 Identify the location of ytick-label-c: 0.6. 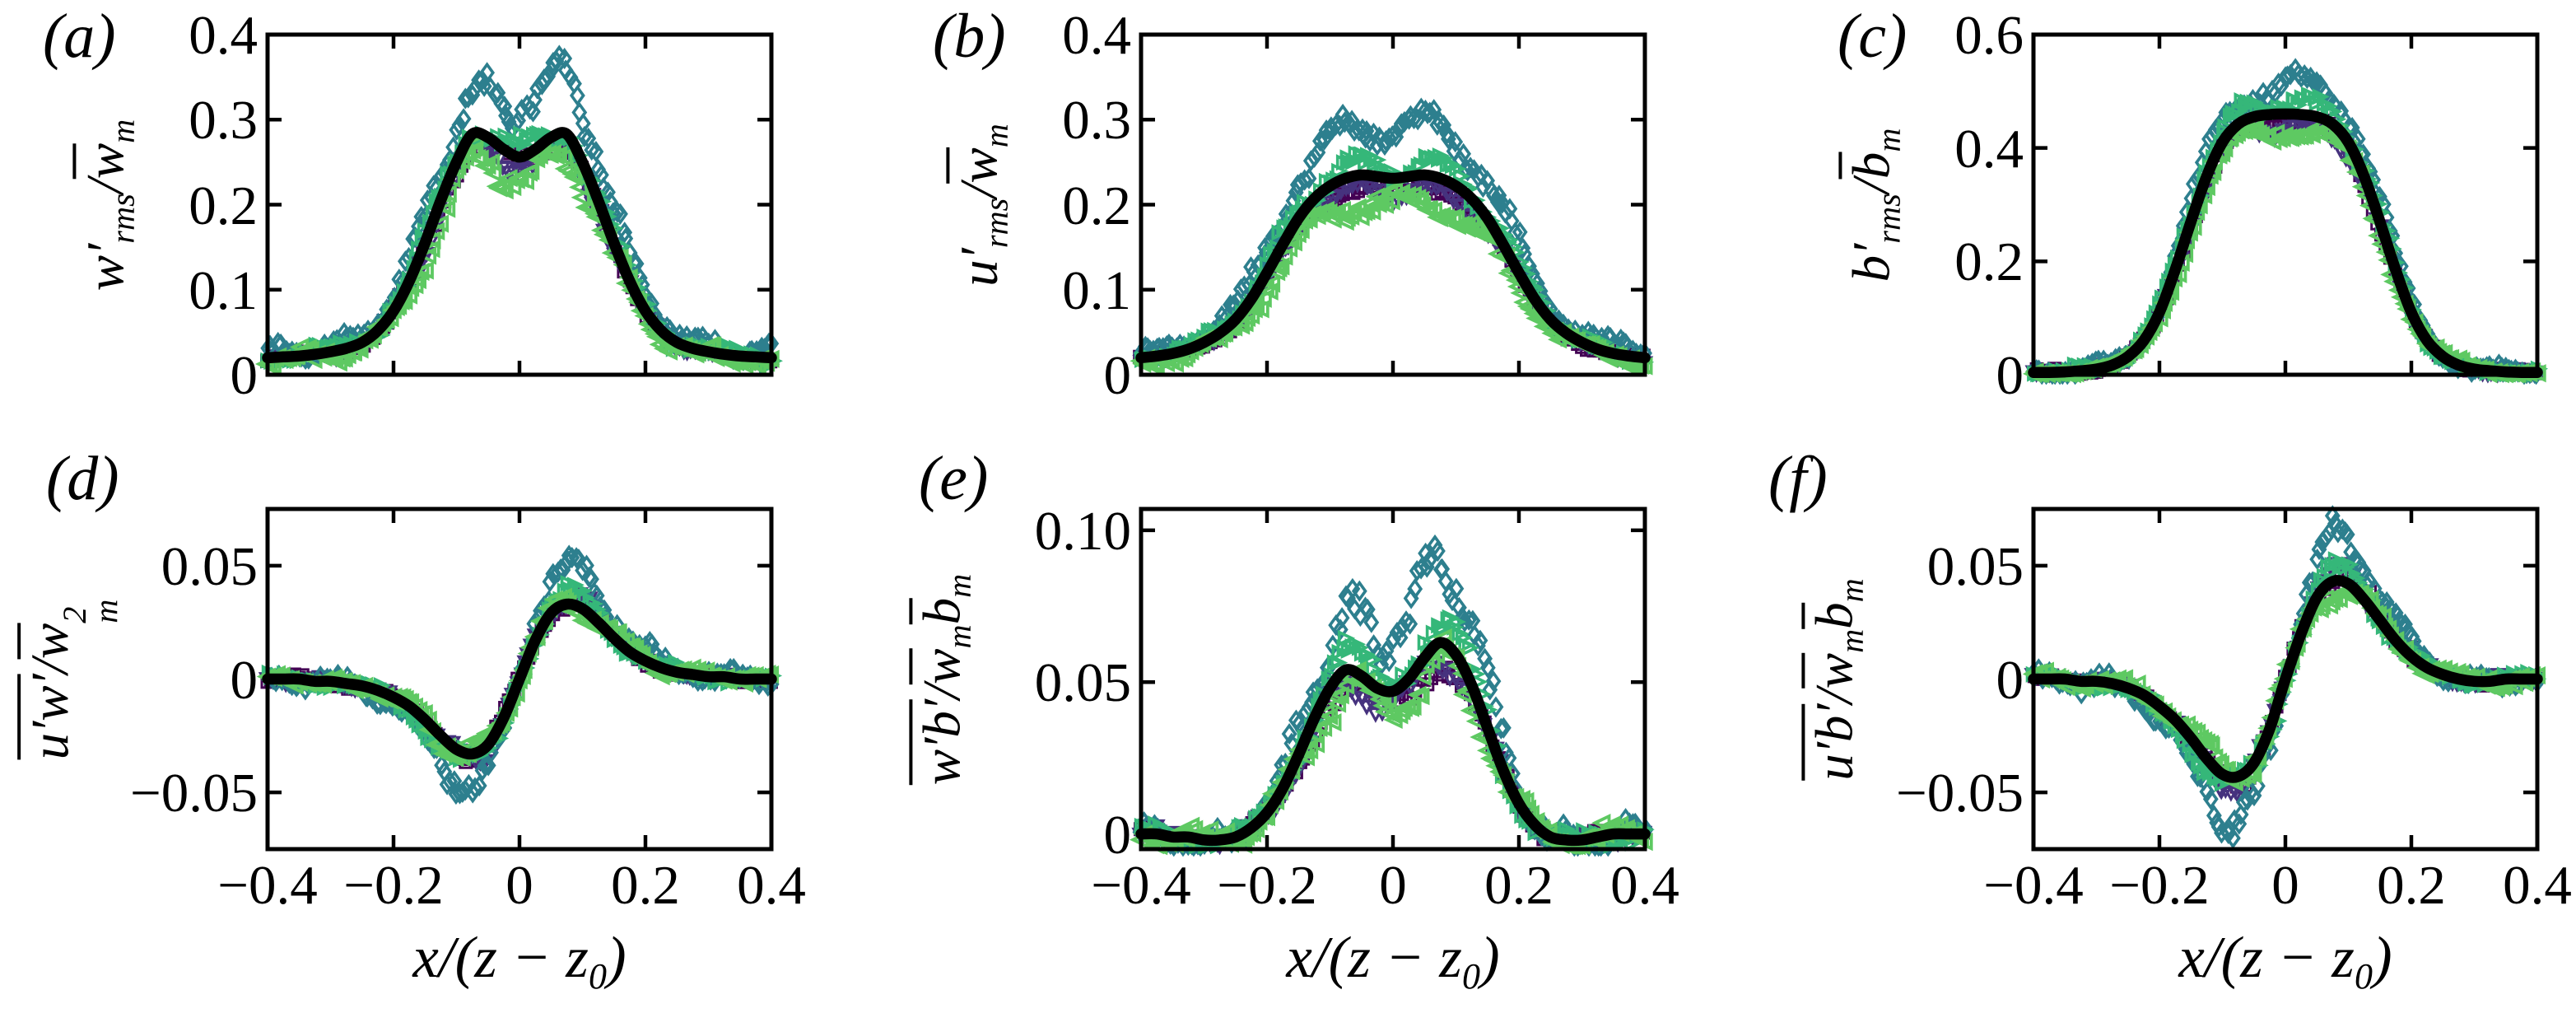
(1989, 35).